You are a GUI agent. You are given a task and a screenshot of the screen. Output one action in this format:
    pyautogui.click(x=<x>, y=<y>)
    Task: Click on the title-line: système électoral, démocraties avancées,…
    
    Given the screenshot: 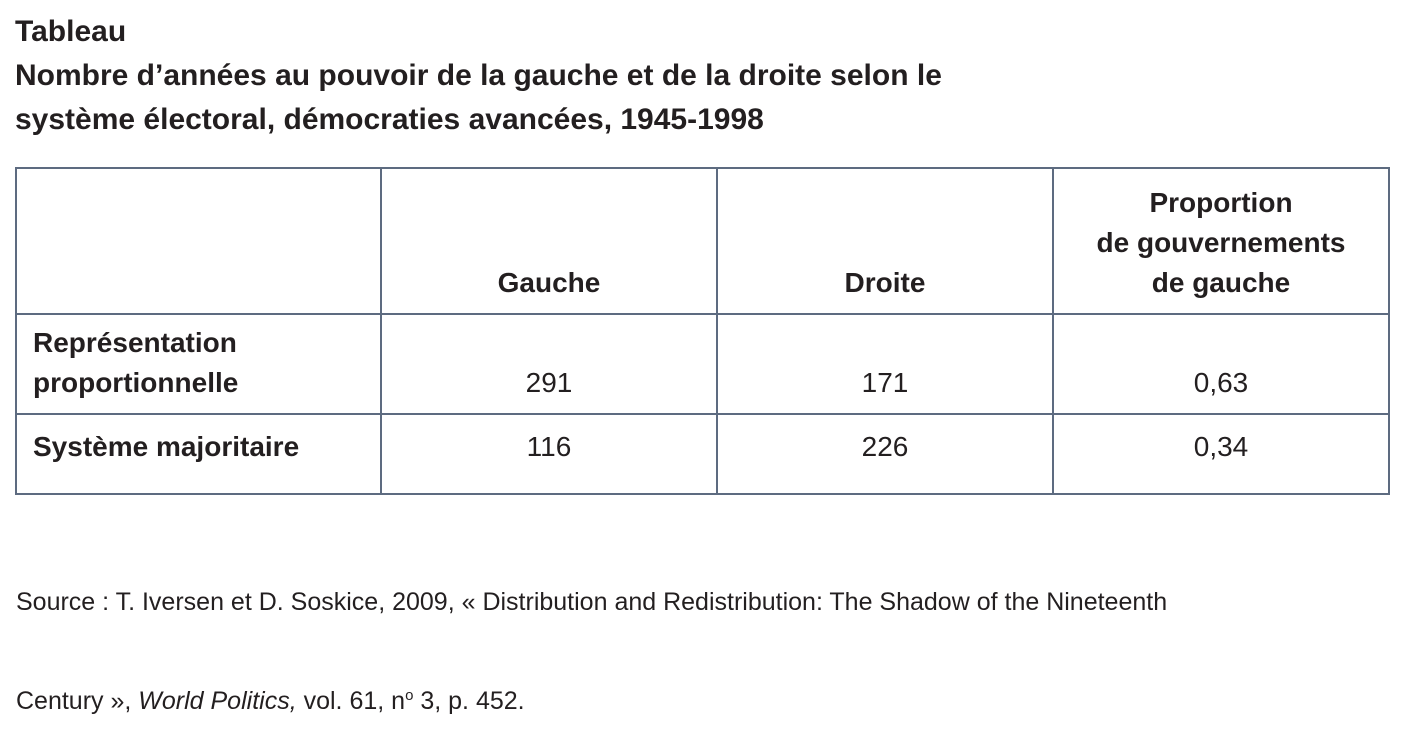 What is the action you would take?
    pyautogui.click(x=389, y=119)
    